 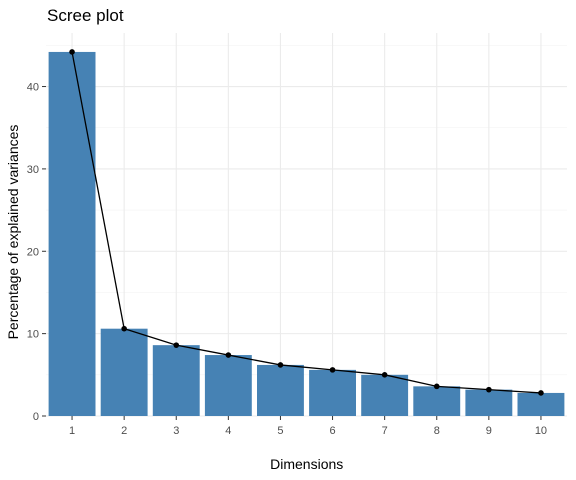 What do you see at coordinates (85, 15) in the screenshot?
I see `chart-title: Scree plot` at bounding box center [85, 15].